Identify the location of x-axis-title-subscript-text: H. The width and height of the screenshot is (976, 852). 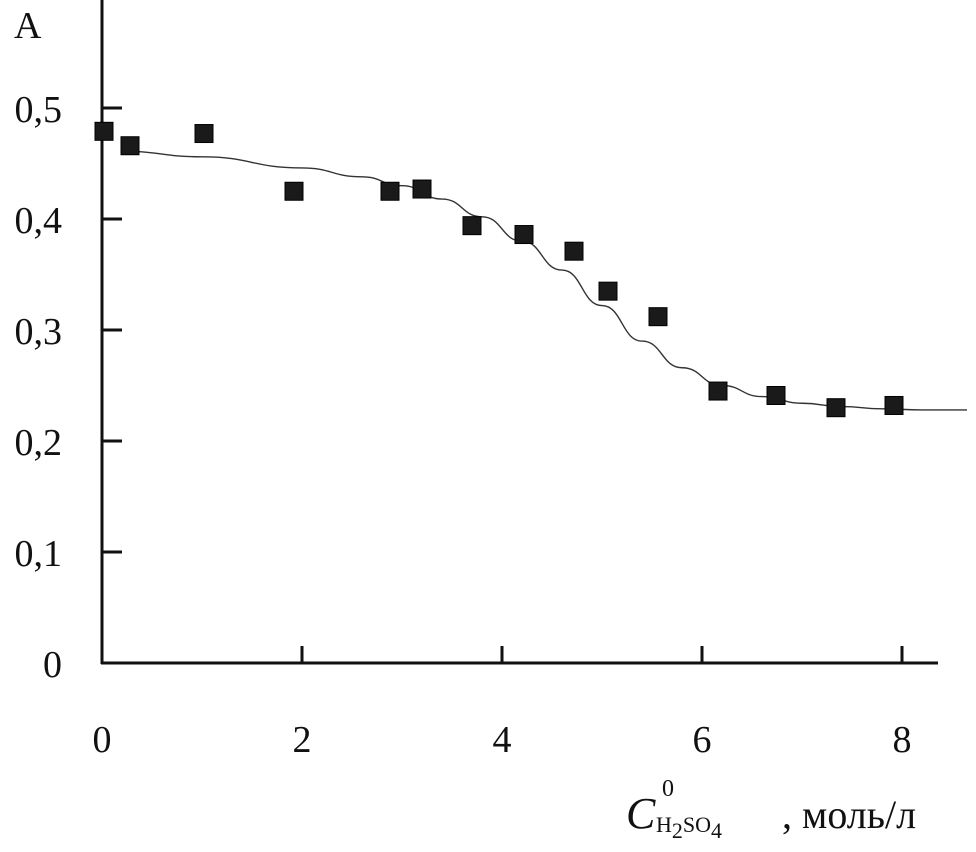
(664, 824).